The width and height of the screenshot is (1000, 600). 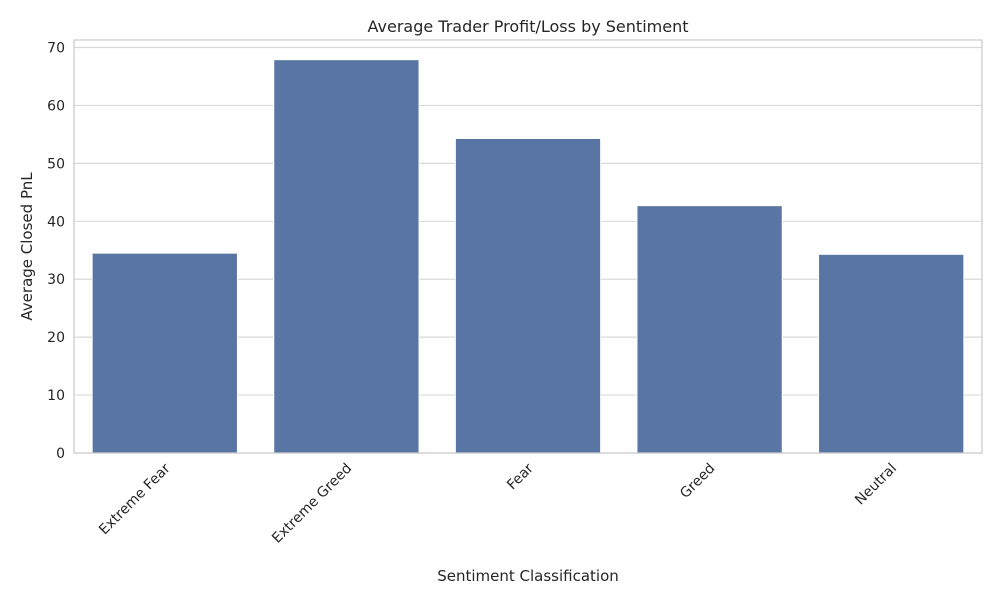 What do you see at coordinates (56, 49) in the screenshot?
I see `y-tick-label: 70` at bounding box center [56, 49].